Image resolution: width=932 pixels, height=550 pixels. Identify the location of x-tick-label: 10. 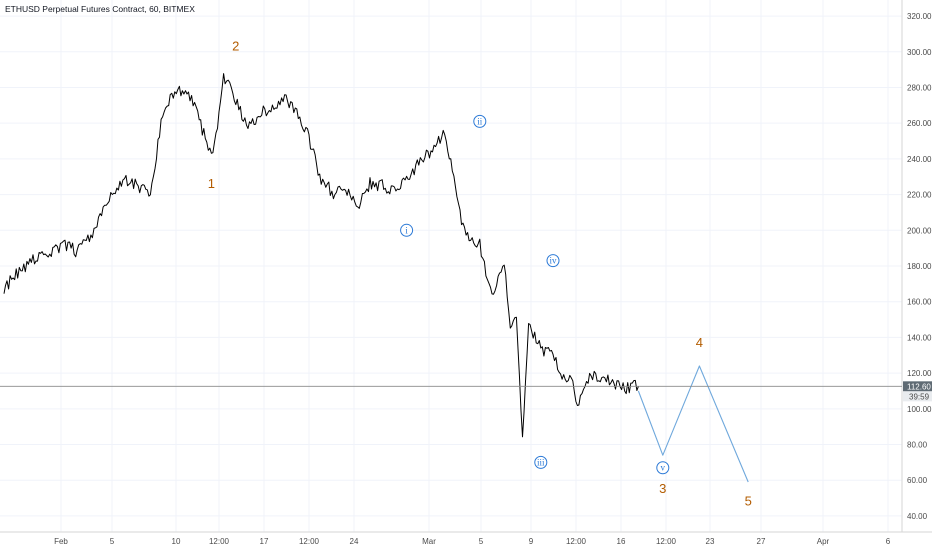
(176, 541).